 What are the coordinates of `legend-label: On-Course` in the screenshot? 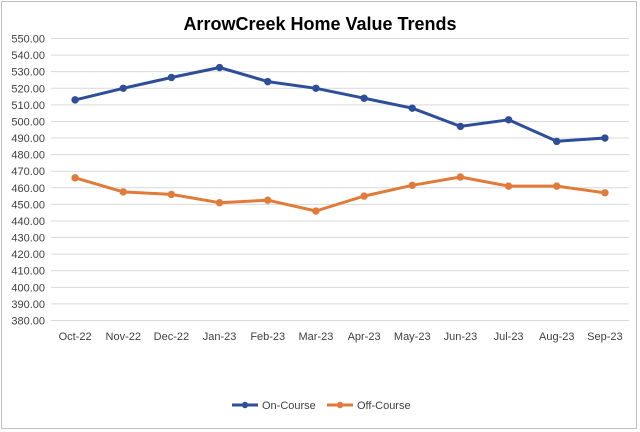 It's located at (289, 406).